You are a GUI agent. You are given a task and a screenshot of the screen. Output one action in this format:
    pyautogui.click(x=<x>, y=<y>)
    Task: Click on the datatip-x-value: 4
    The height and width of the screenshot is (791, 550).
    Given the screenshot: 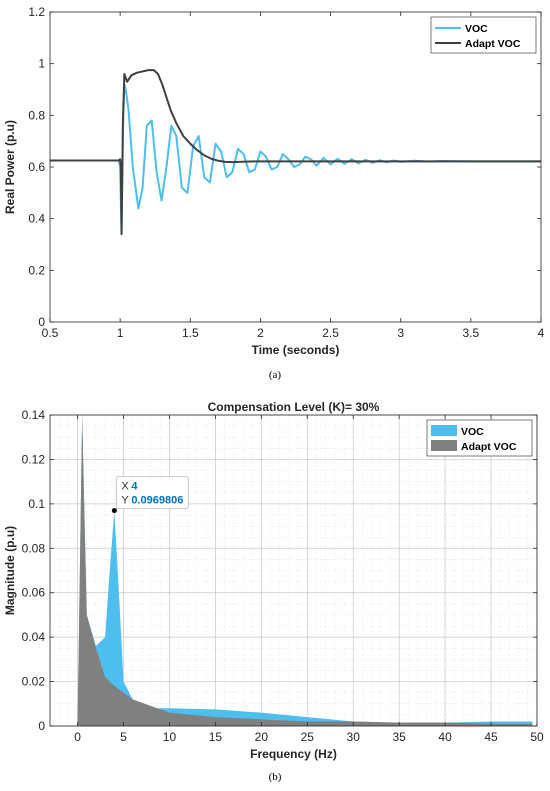 What is the action you would take?
    pyautogui.click(x=134, y=487)
    